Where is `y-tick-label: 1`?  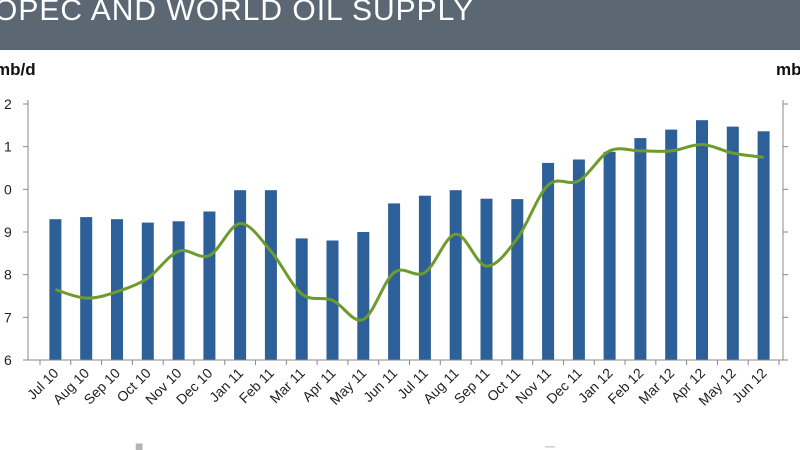 y-tick-label: 1 is located at coordinates (8, 147).